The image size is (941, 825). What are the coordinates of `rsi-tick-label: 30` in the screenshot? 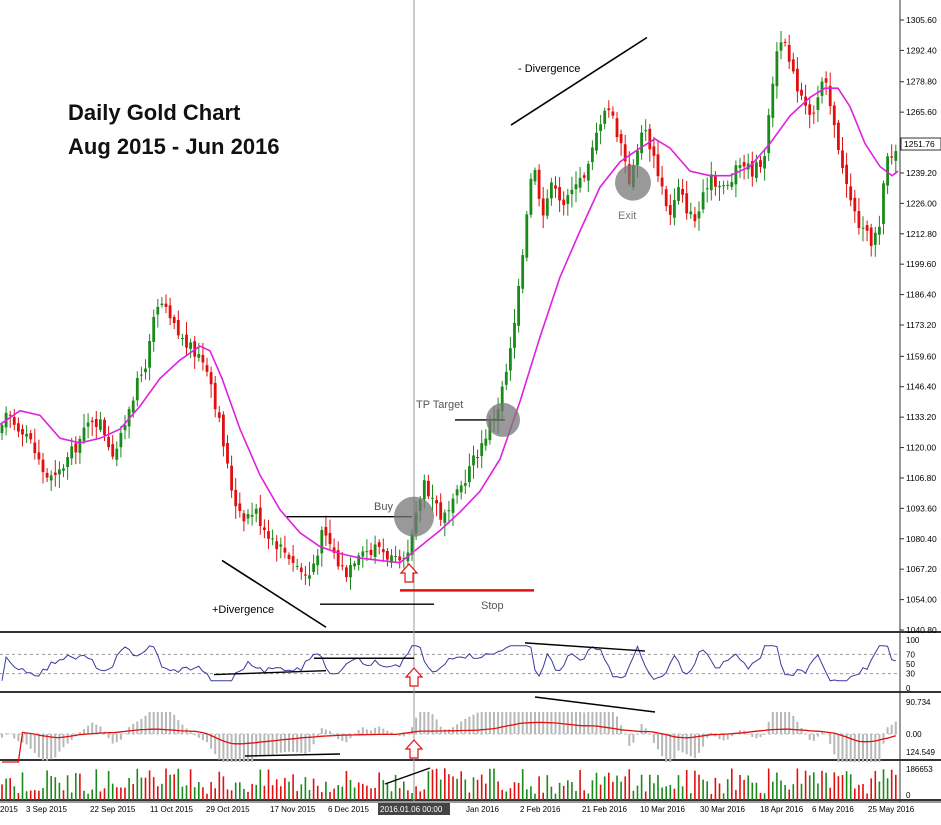 It's located at (910, 674).